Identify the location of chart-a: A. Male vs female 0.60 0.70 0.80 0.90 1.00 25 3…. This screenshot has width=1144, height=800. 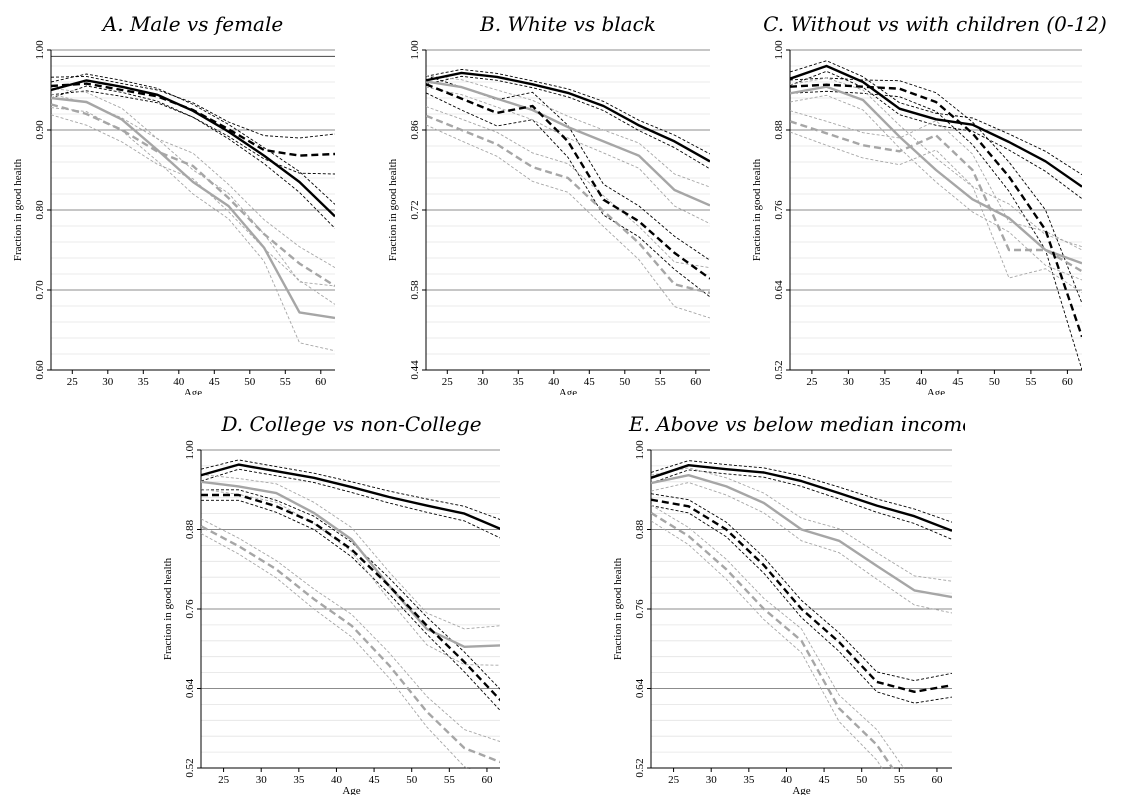
(173, 203).